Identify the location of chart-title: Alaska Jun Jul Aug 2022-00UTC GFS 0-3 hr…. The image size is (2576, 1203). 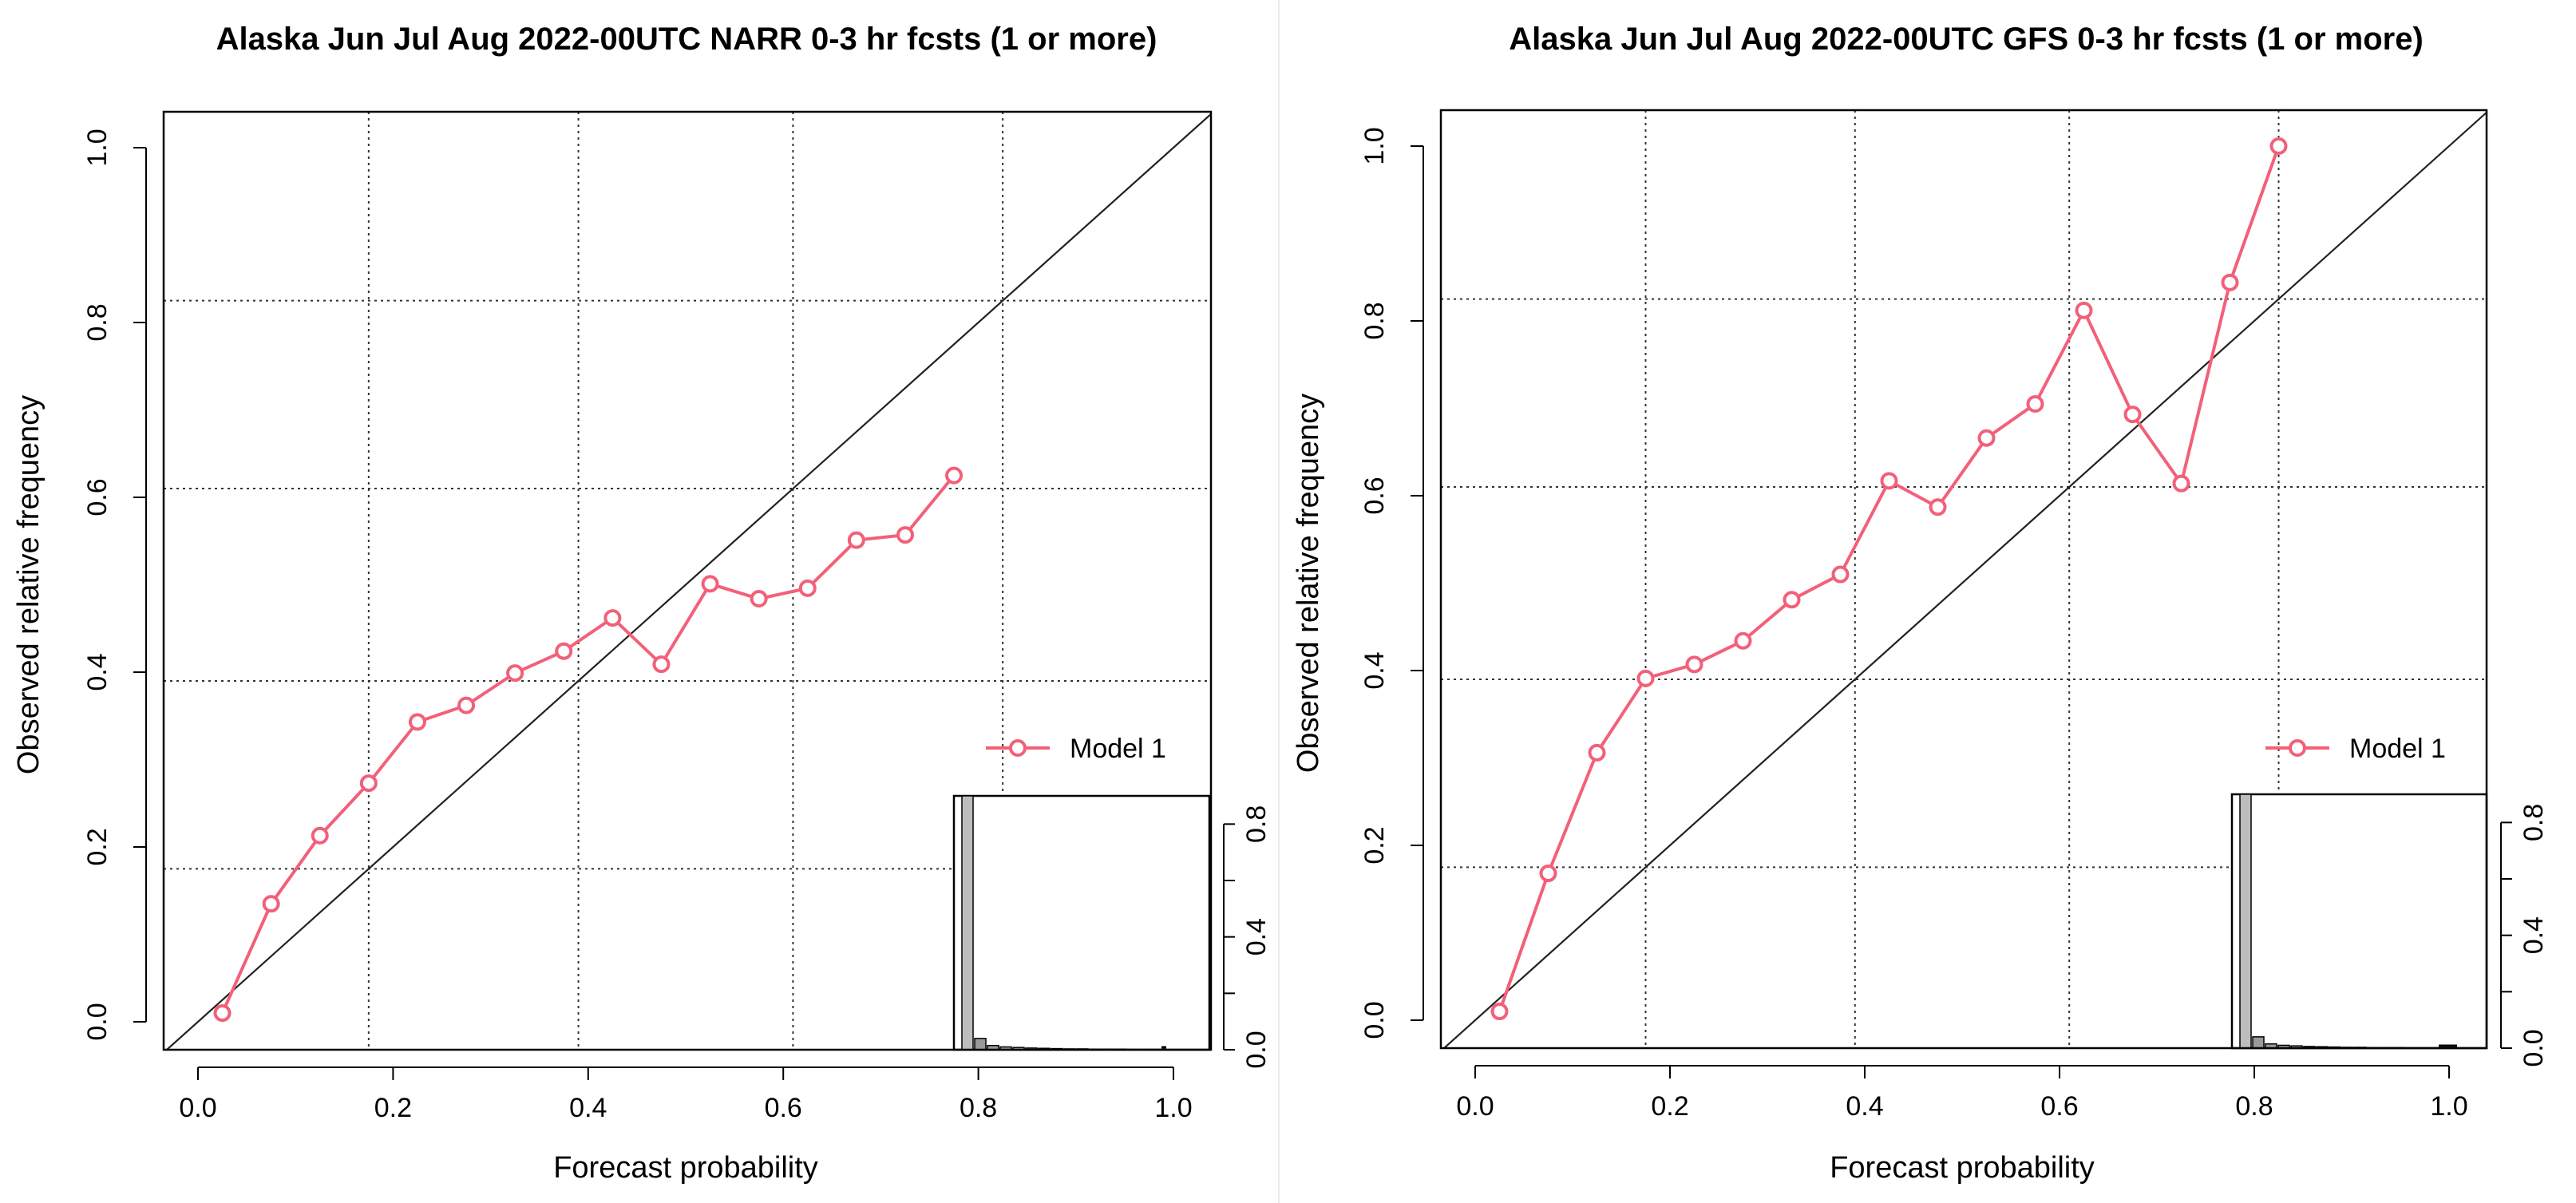
(1966, 40).